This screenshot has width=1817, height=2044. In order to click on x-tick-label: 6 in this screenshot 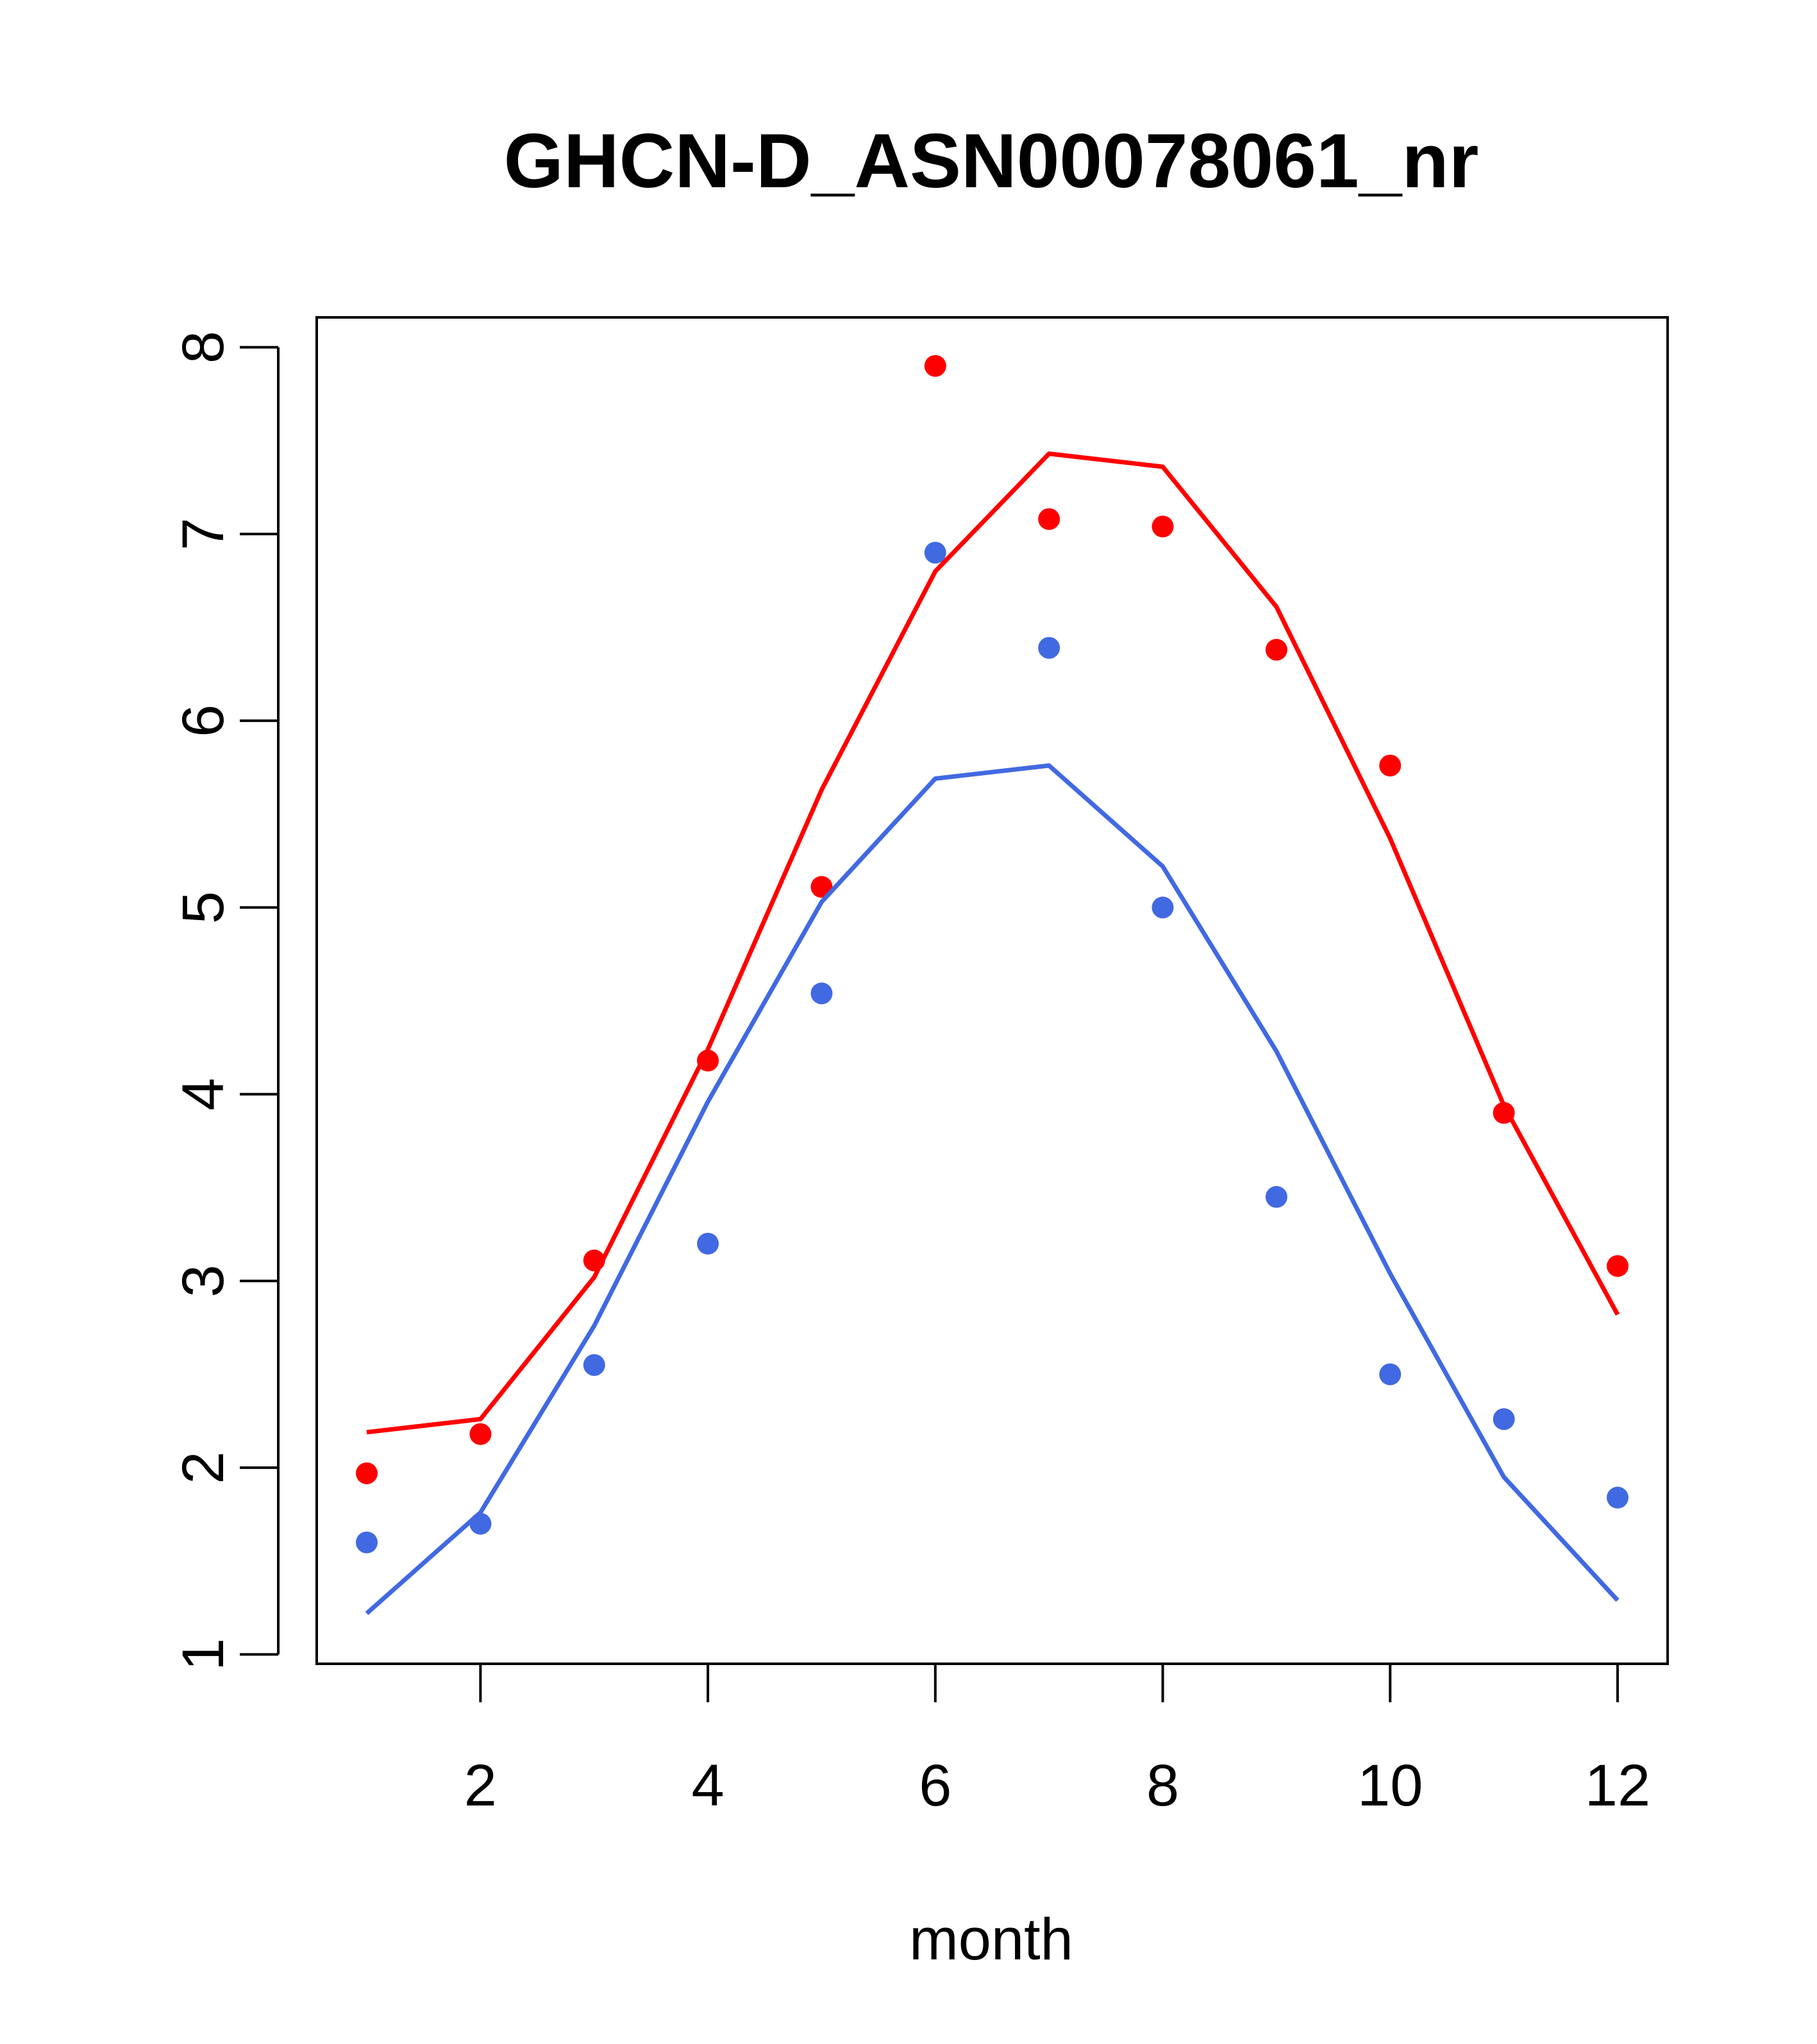, I will do `click(935, 1786)`.